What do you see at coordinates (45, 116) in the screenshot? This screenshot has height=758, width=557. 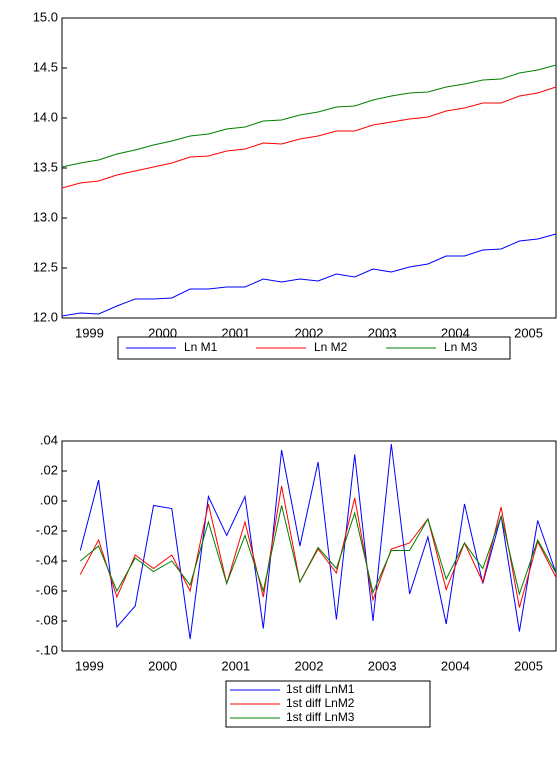 I see `y-tick-label: 14.0` at bounding box center [45, 116].